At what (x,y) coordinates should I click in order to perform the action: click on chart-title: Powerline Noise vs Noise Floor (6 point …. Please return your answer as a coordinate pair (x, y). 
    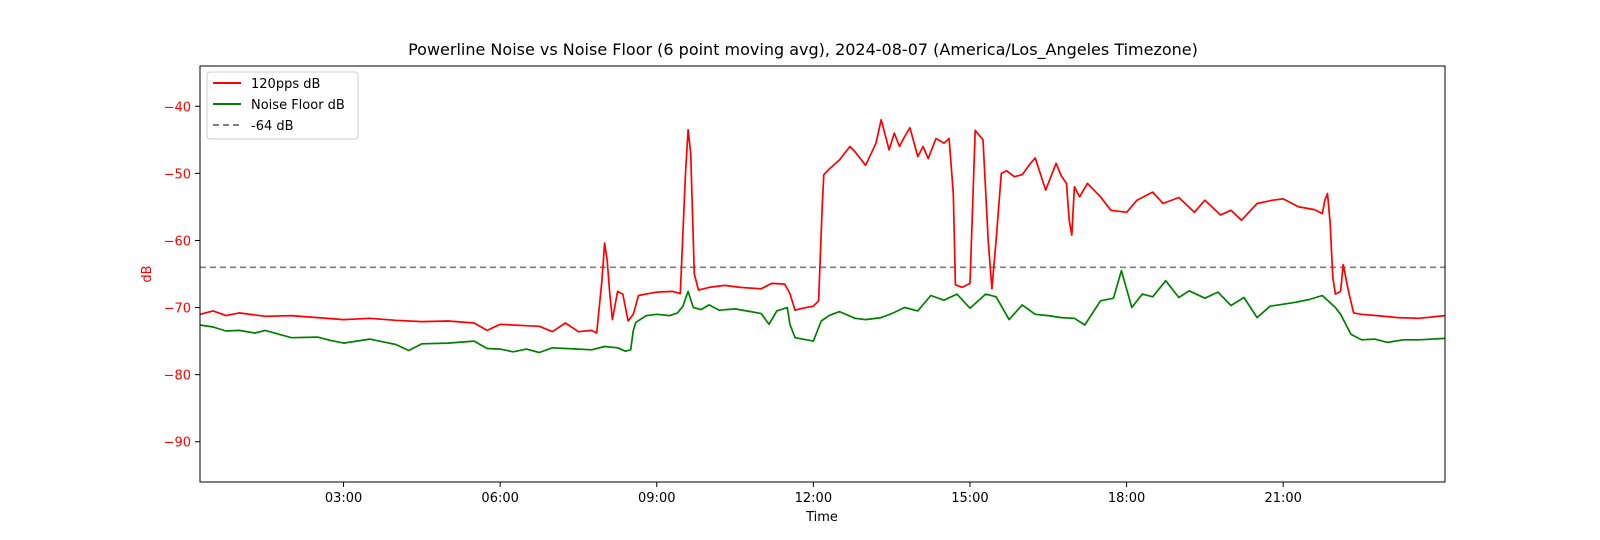
    Looking at the image, I should click on (803, 50).